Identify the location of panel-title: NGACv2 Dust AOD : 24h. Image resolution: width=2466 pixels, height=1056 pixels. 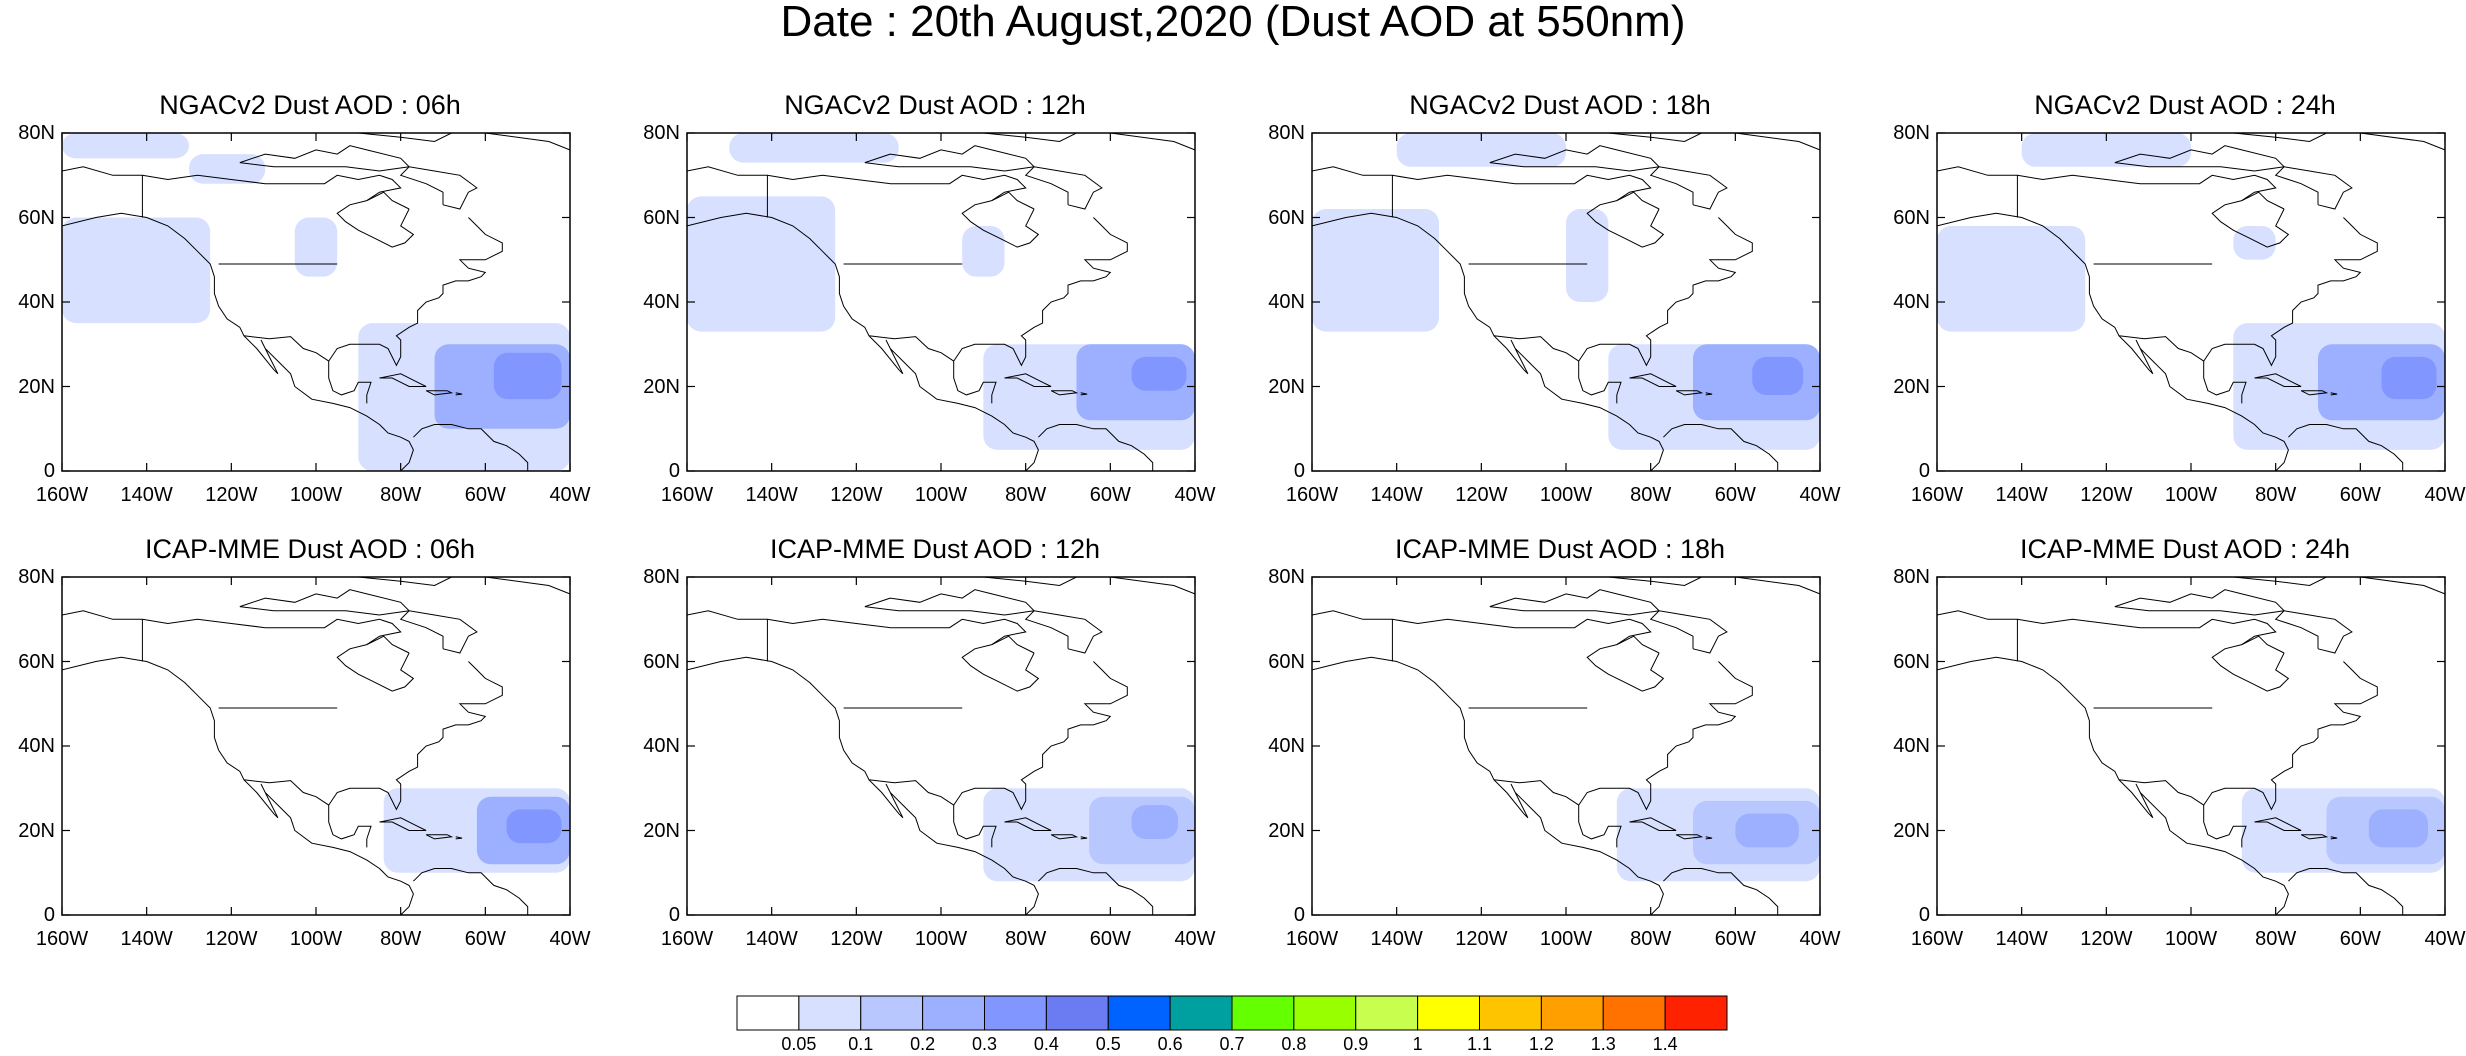
(2185, 105).